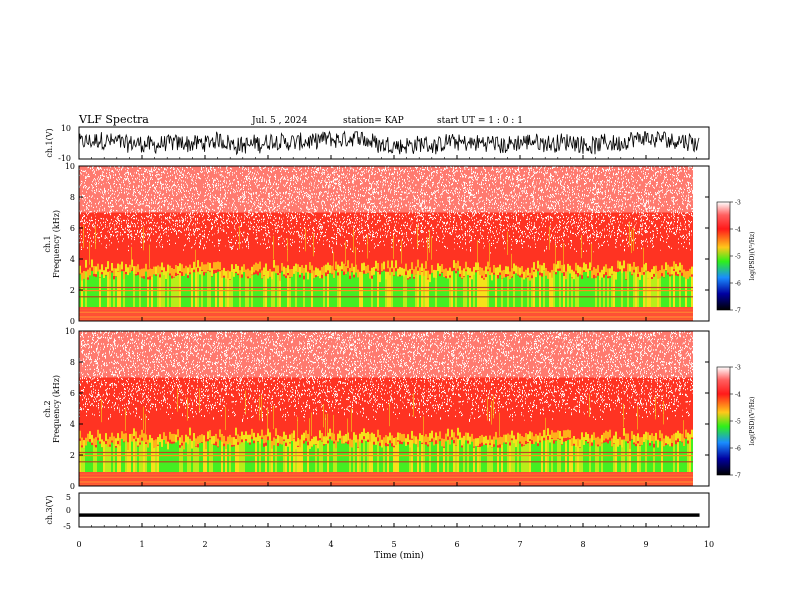  I want to click on xtick-label: 10, so click(709, 544).